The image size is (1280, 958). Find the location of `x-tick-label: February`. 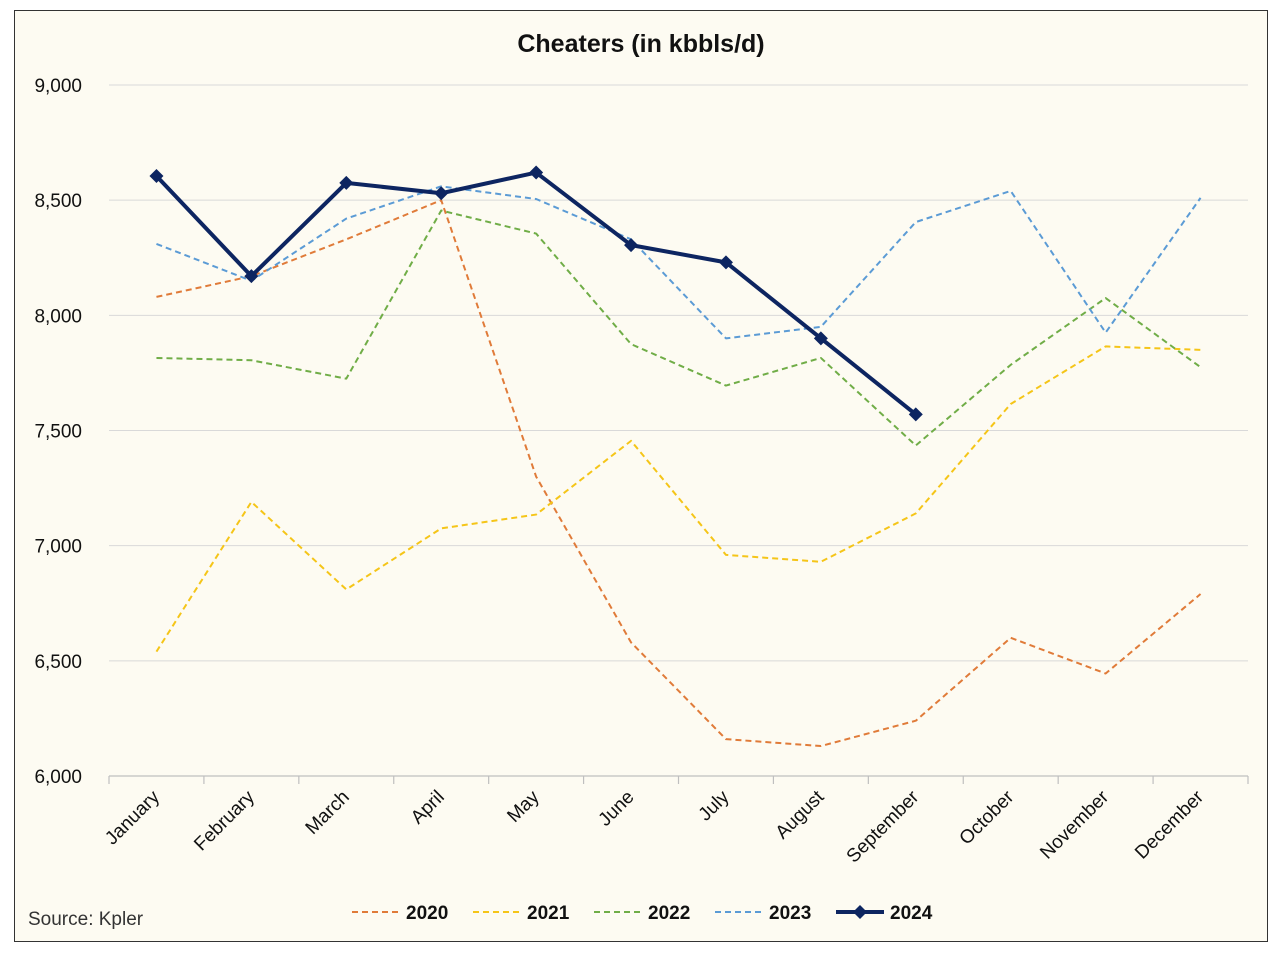

x-tick-label: February is located at coordinates (224, 820).